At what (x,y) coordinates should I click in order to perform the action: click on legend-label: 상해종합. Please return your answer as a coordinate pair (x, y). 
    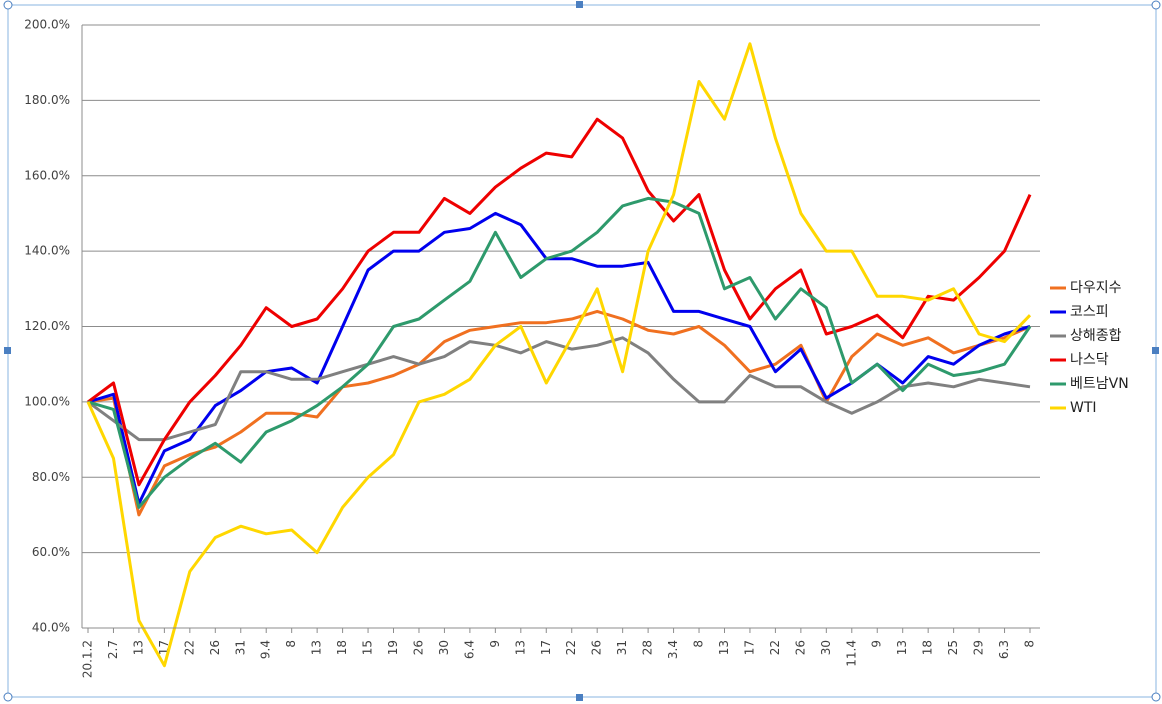
    Looking at the image, I should click on (1096, 336).